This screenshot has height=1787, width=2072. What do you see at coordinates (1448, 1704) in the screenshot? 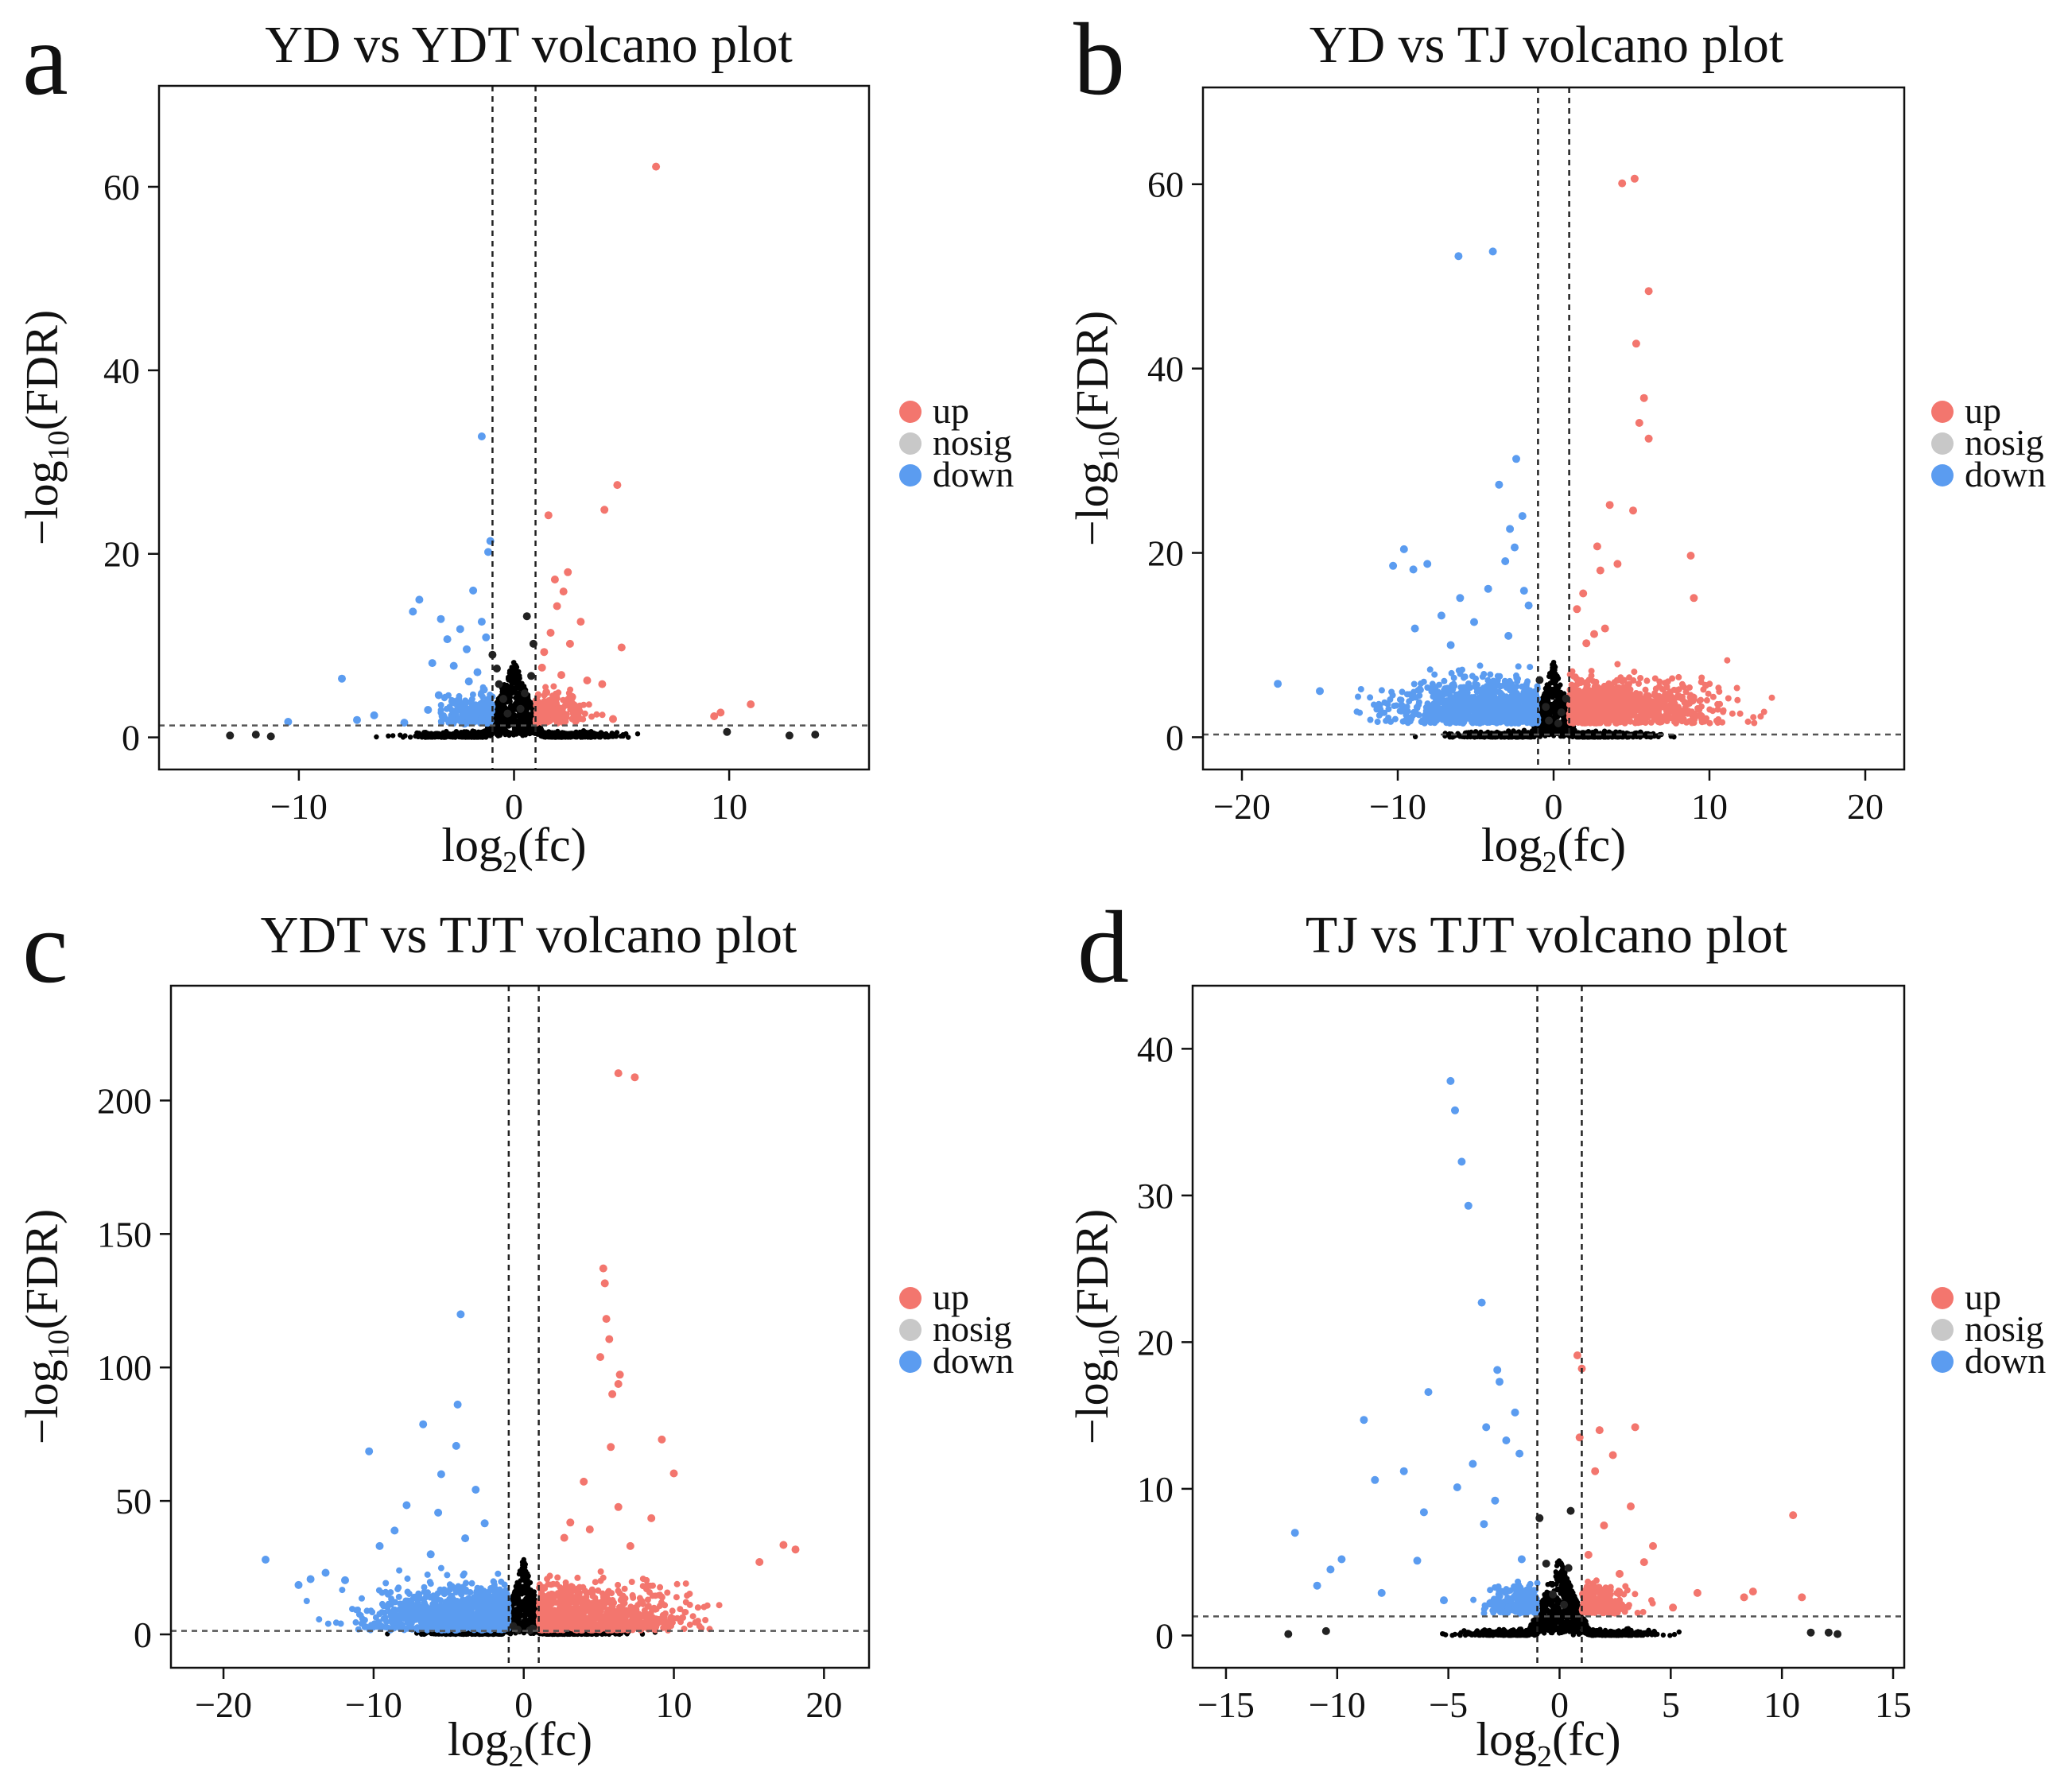
I see `x-tick-label: −5` at bounding box center [1448, 1704].